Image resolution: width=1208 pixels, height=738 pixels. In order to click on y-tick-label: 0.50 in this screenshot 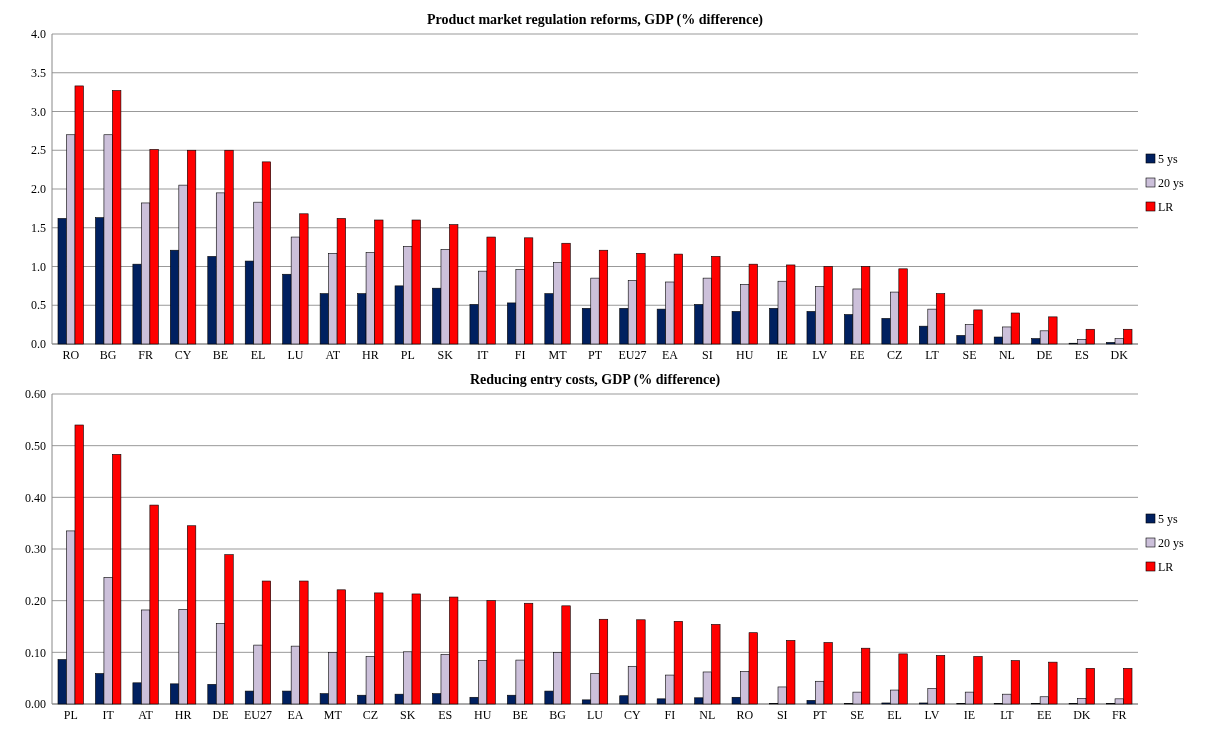, I will do `click(35, 445)`.